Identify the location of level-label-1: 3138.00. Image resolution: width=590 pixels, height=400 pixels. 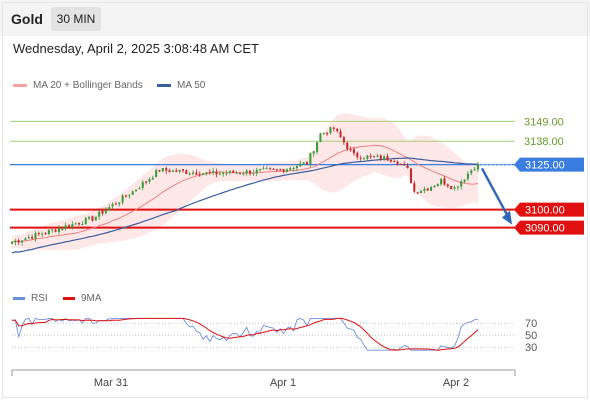
(544, 142).